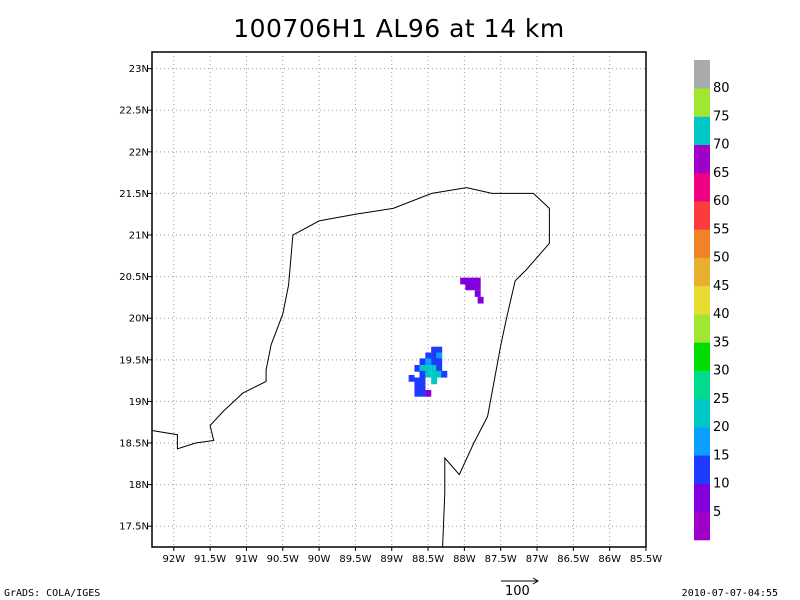 Image resolution: width=800 pixels, height=600 pixels. What do you see at coordinates (517, 591) in the screenshot?
I see `reference-vector-label: 100` at bounding box center [517, 591].